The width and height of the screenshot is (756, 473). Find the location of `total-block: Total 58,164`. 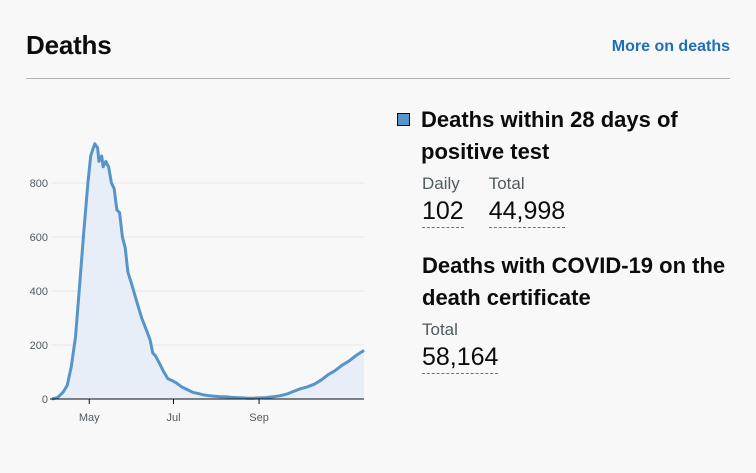

total-block: Total 58,164 is located at coordinates (460, 347).